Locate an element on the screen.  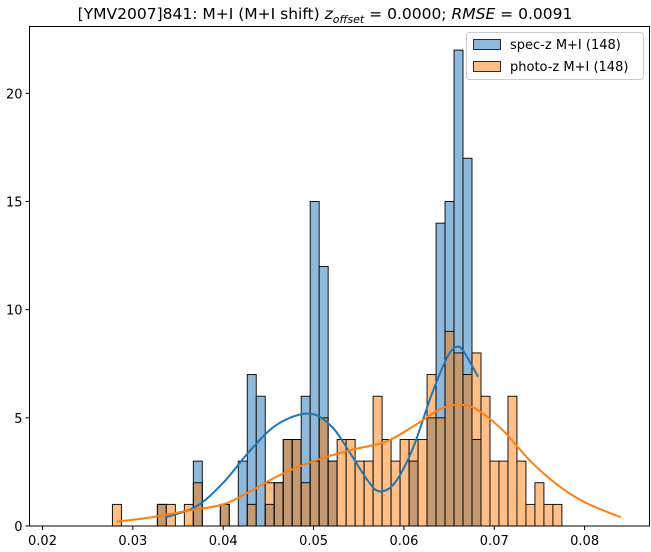
y-tick-label: 0 is located at coordinates (18, 527).